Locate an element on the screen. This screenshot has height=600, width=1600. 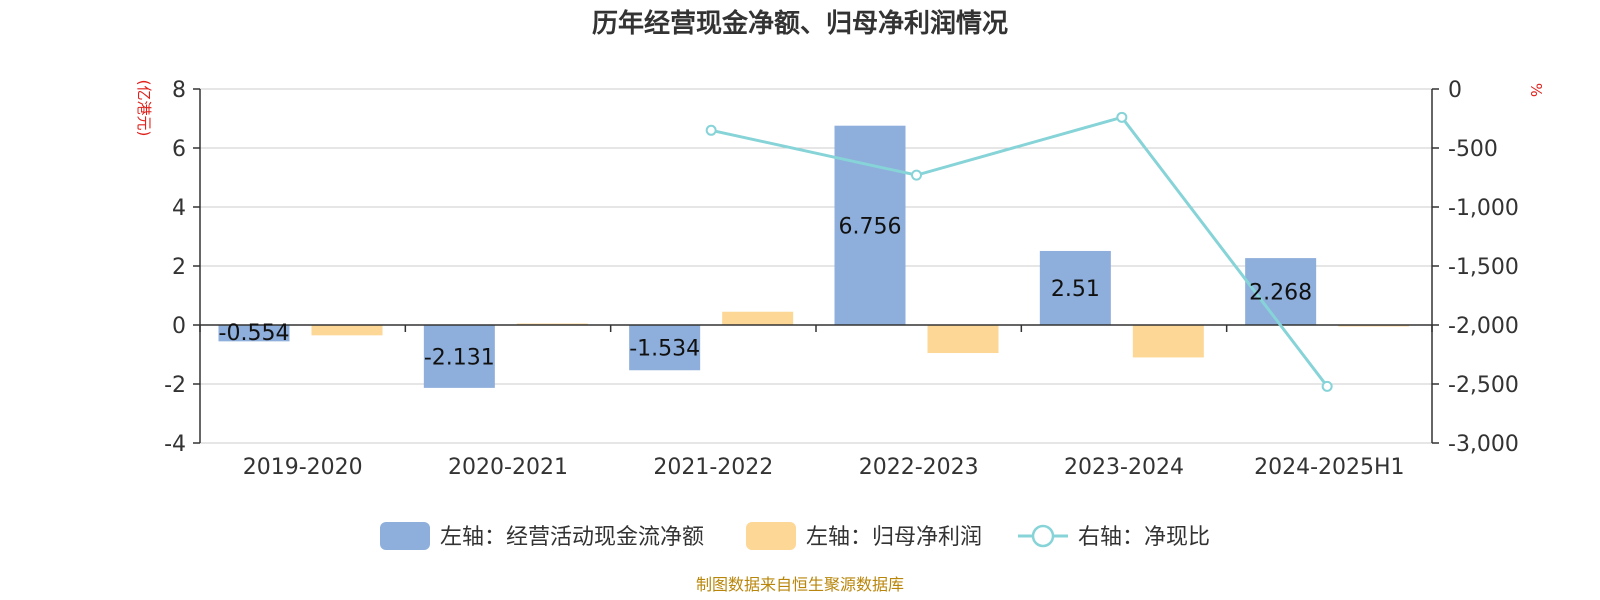
legend-swatch-marker is located at coordinates (1043, 536).